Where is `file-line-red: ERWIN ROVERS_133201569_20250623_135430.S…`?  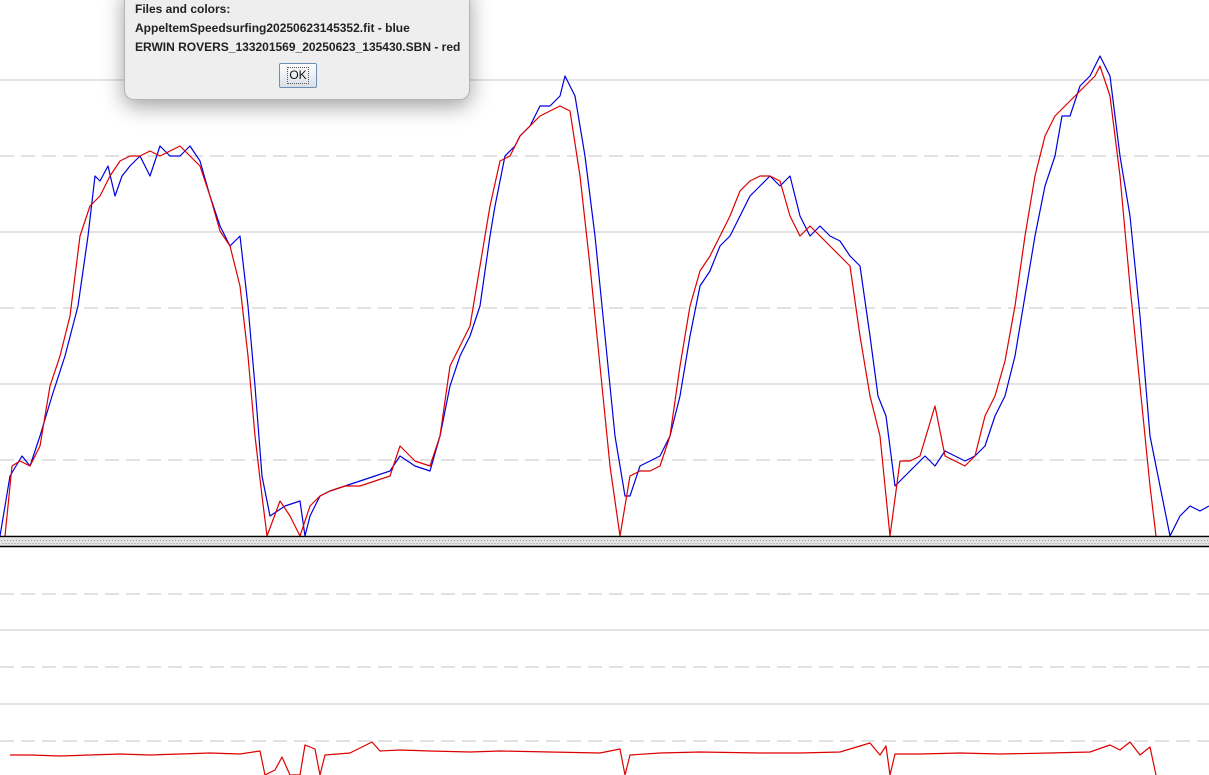 file-line-red: ERWIN ROVERS_133201569_20250623_135430.S… is located at coordinates (298, 47).